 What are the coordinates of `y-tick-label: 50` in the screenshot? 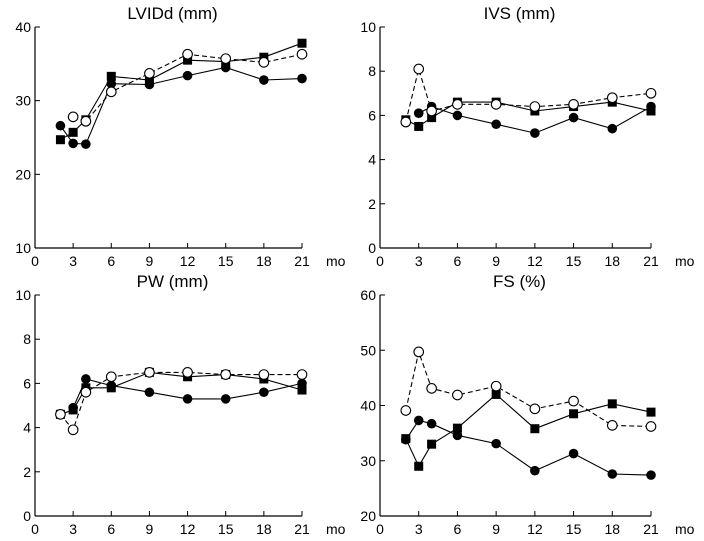 It's located at (368, 350).